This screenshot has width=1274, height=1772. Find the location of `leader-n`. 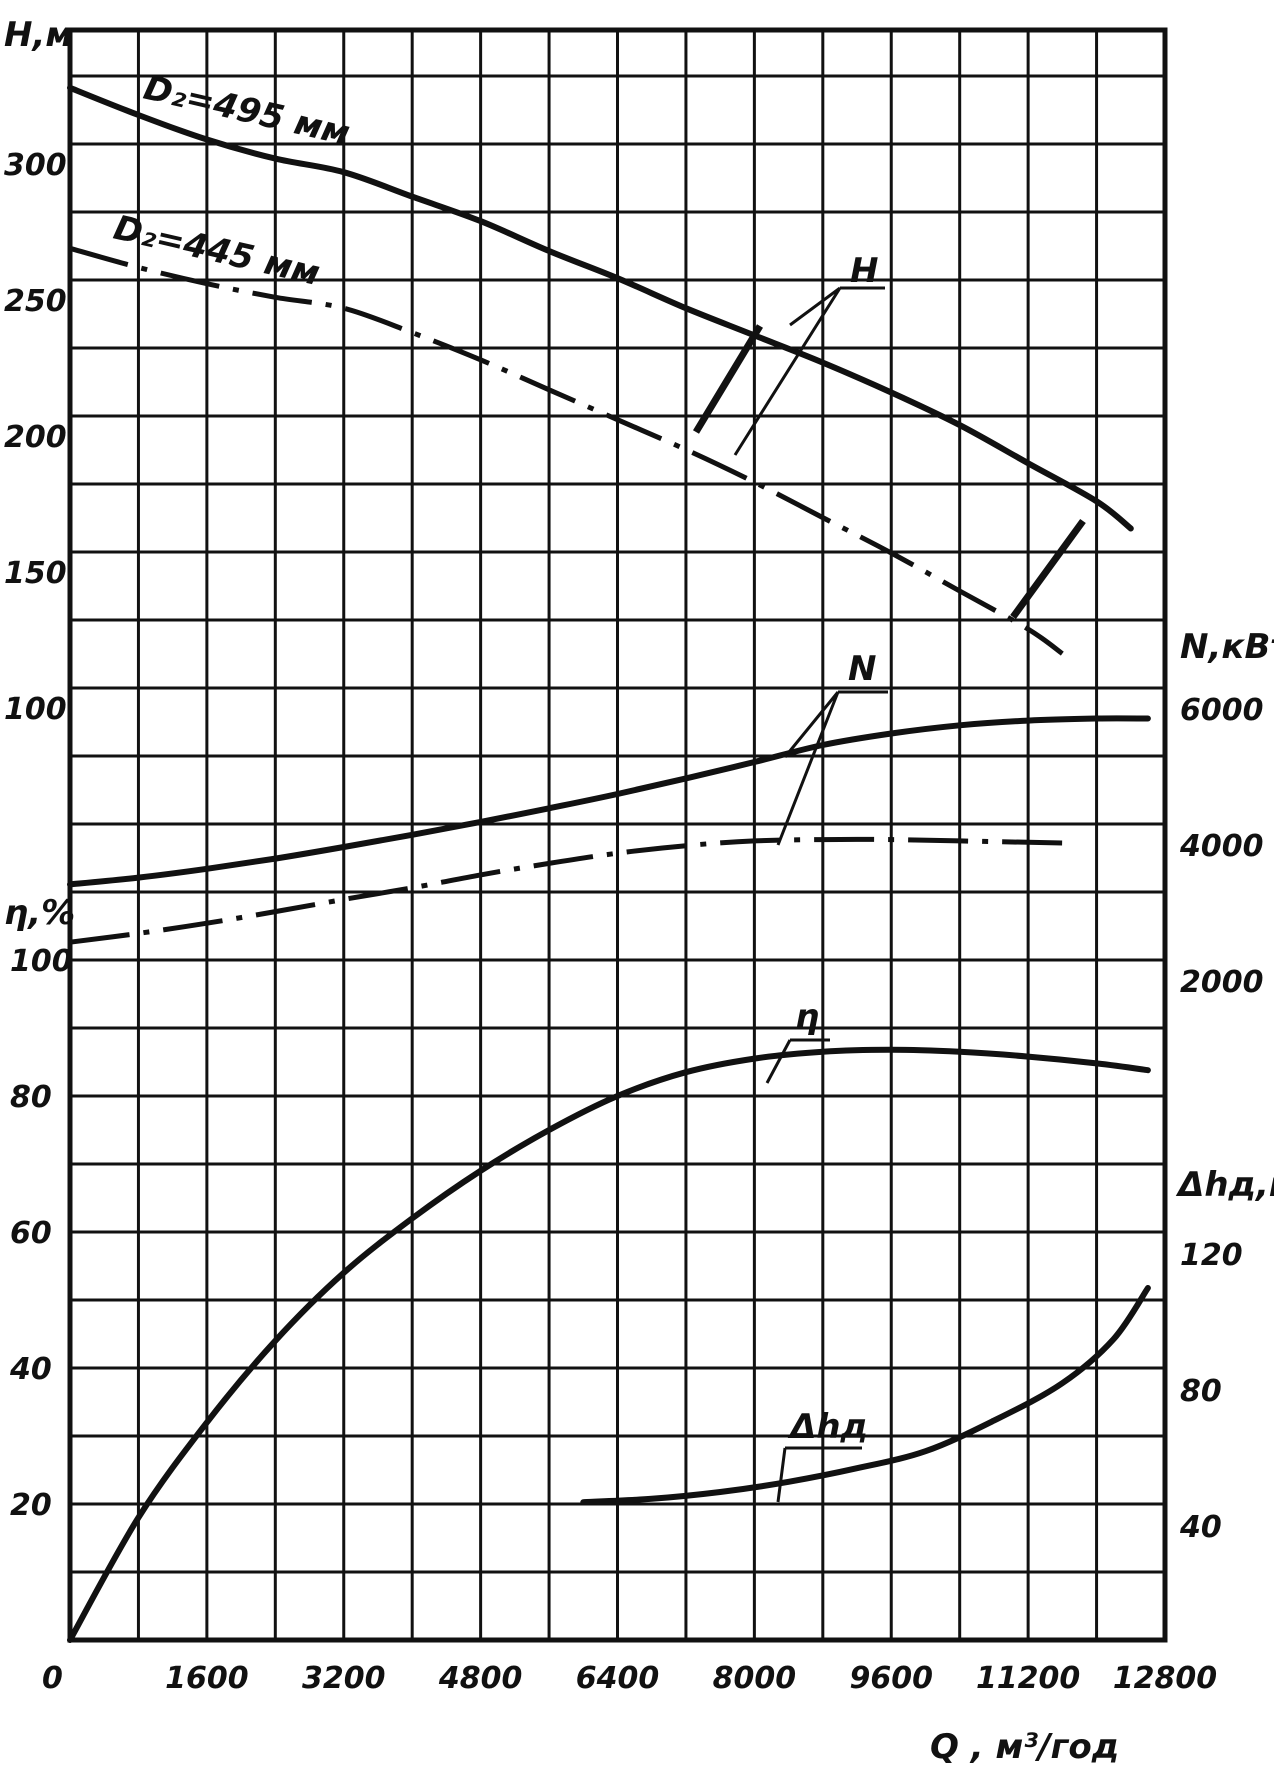

leader-n is located at coordinates (832, 768).